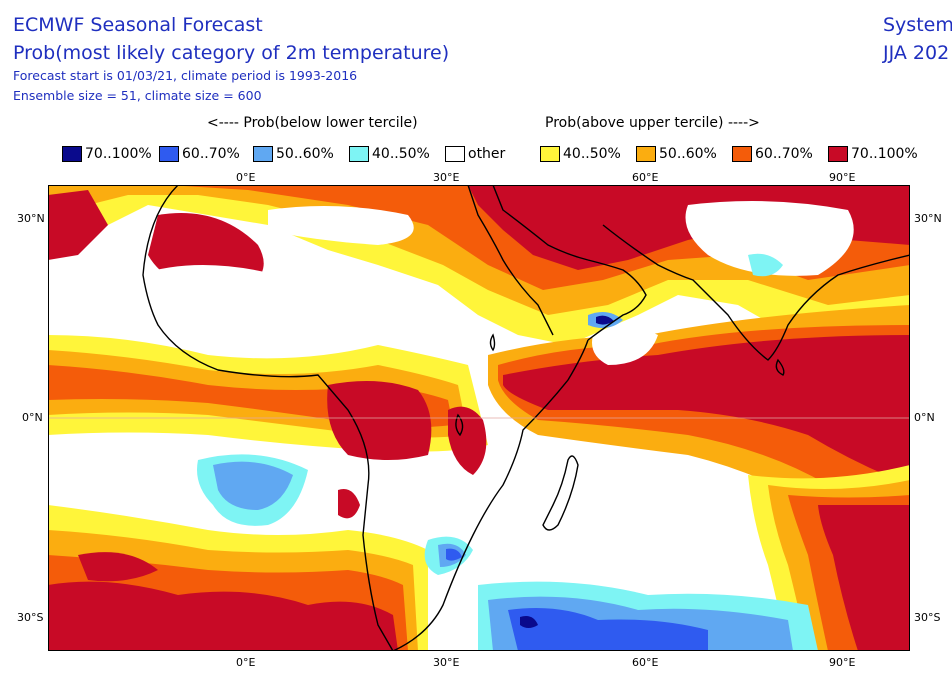  I want to click on title-line-1: ECMWF Seasonal Forecast, so click(138, 25).